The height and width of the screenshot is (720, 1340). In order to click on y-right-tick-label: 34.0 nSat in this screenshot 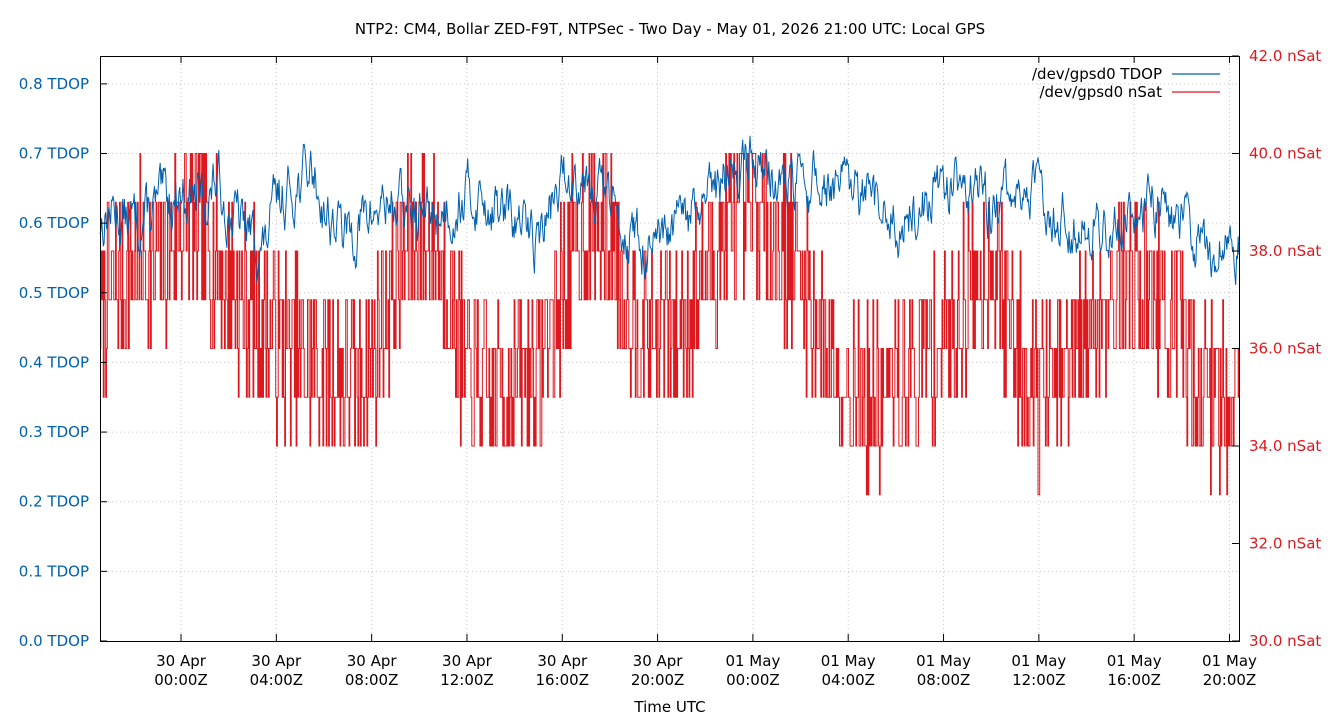, I will do `click(1285, 446)`.